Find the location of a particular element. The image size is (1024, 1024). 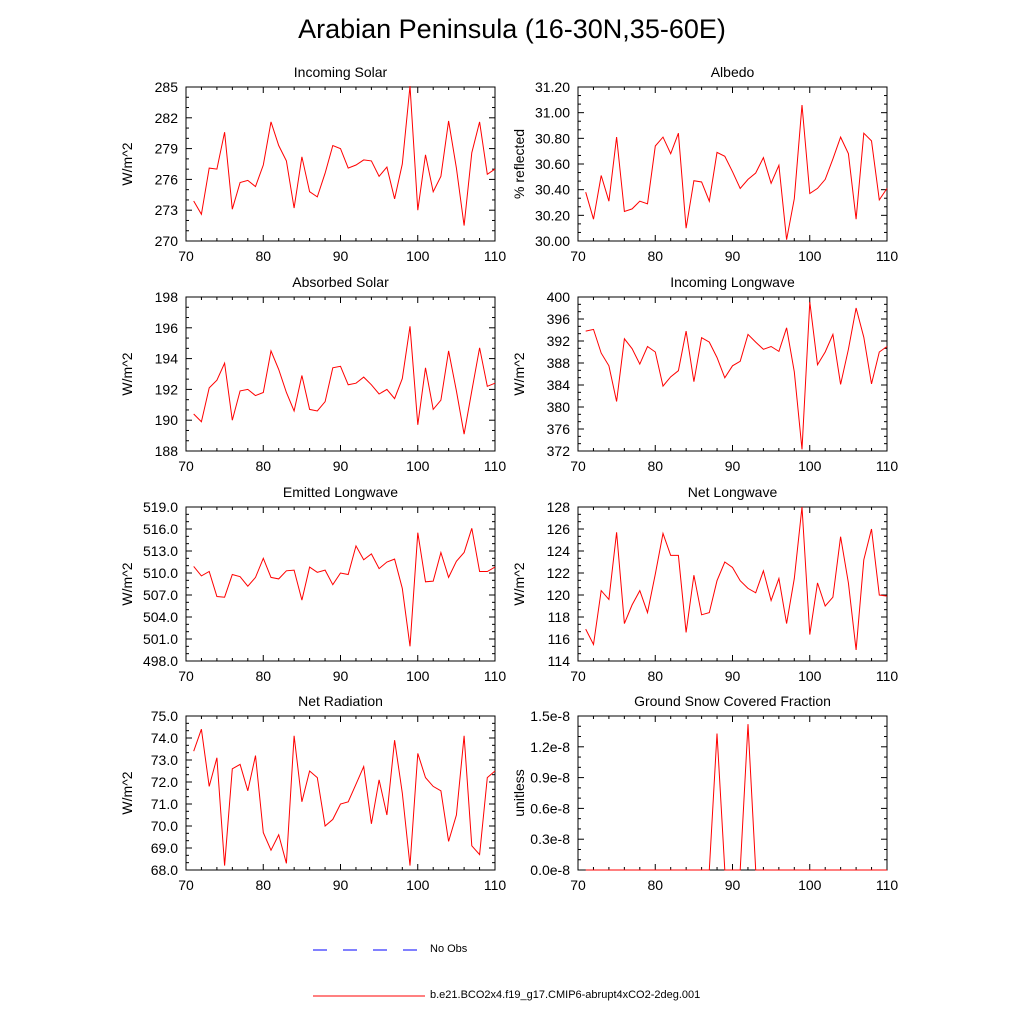

y-tick-label: 198 is located at coordinates (167, 297).